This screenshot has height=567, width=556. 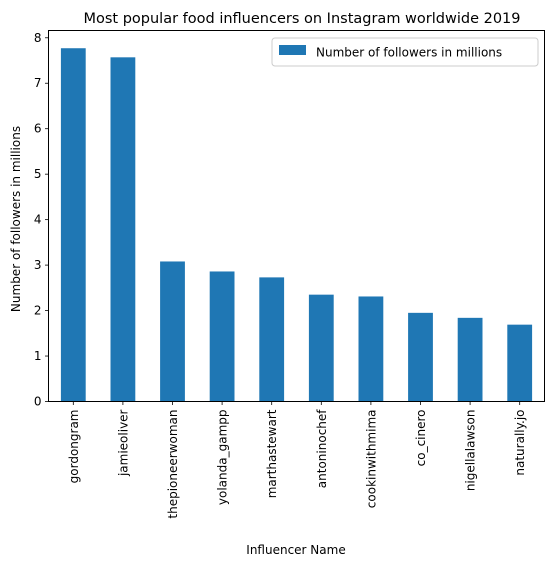 What do you see at coordinates (38, 174) in the screenshot?
I see `y-tick-label: 5` at bounding box center [38, 174].